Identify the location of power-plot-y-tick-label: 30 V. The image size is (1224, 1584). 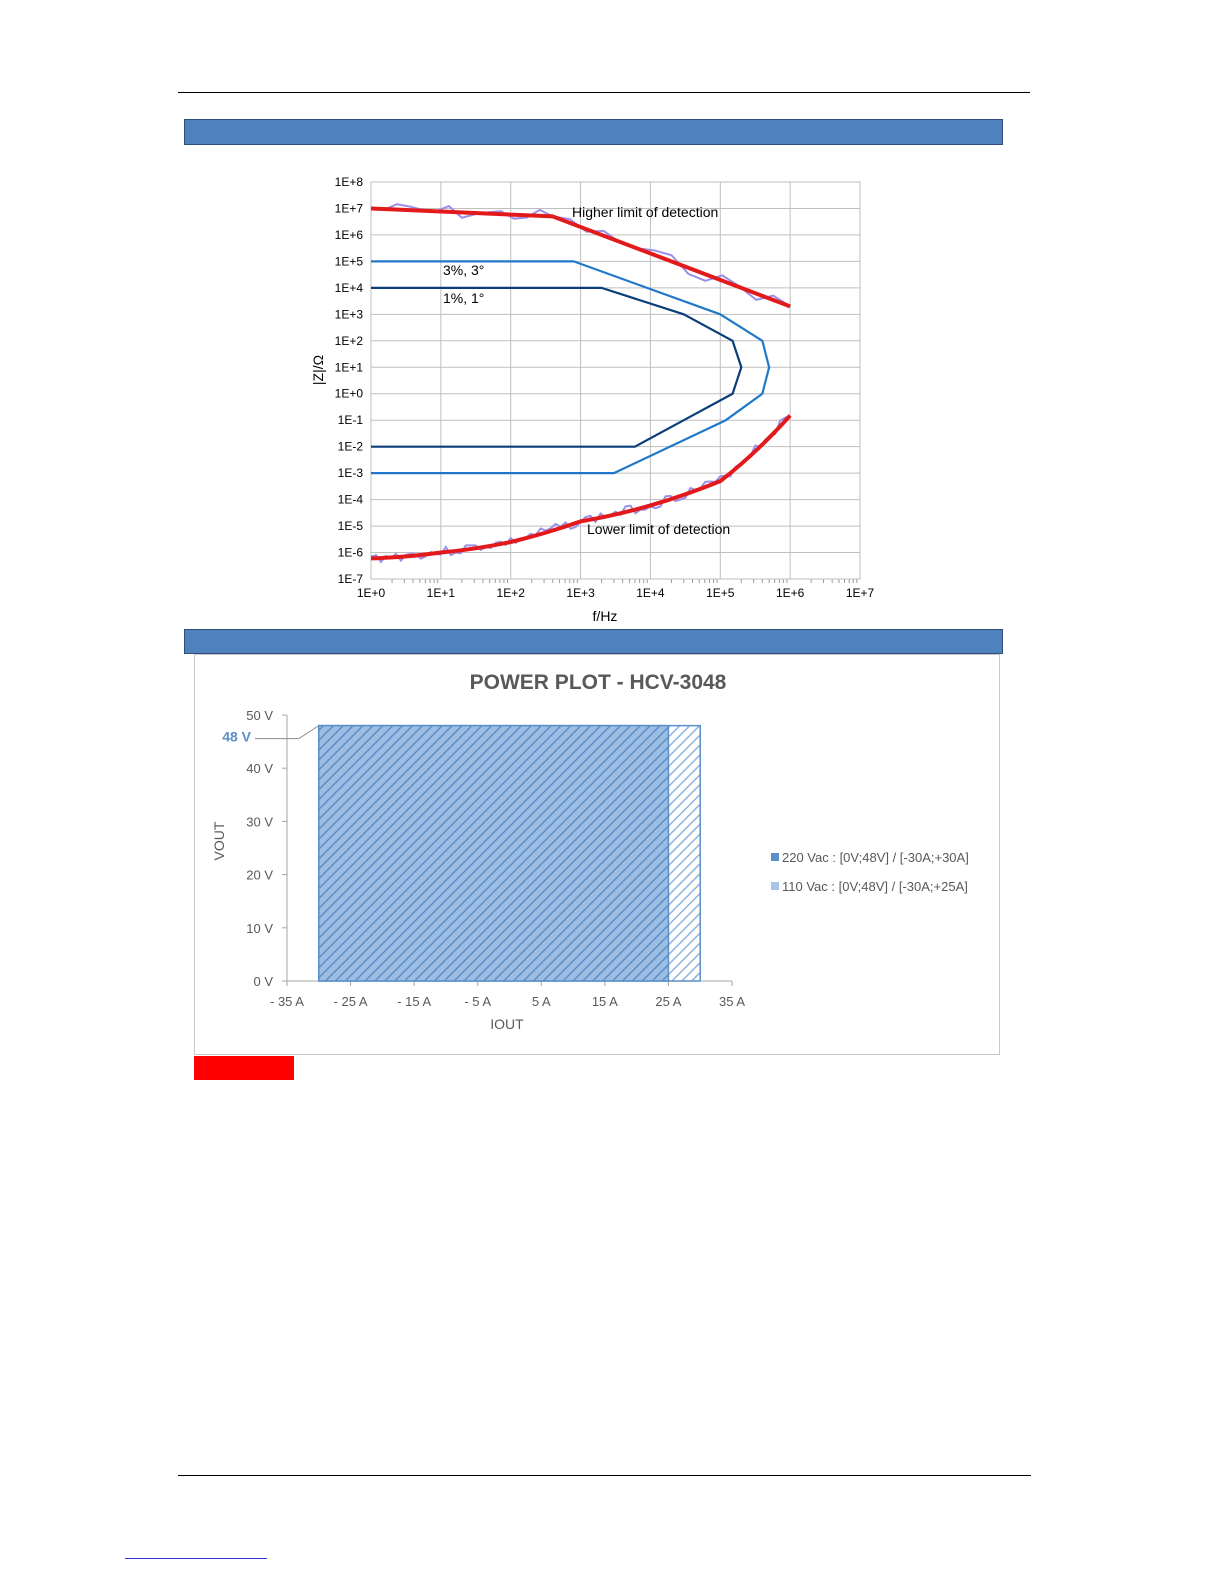
(259, 821).